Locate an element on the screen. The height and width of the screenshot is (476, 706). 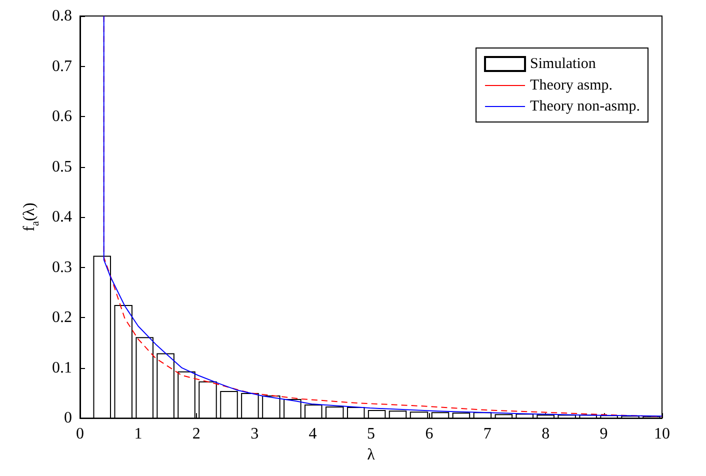
x-axis-title: λ is located at coordinates (371, 455).